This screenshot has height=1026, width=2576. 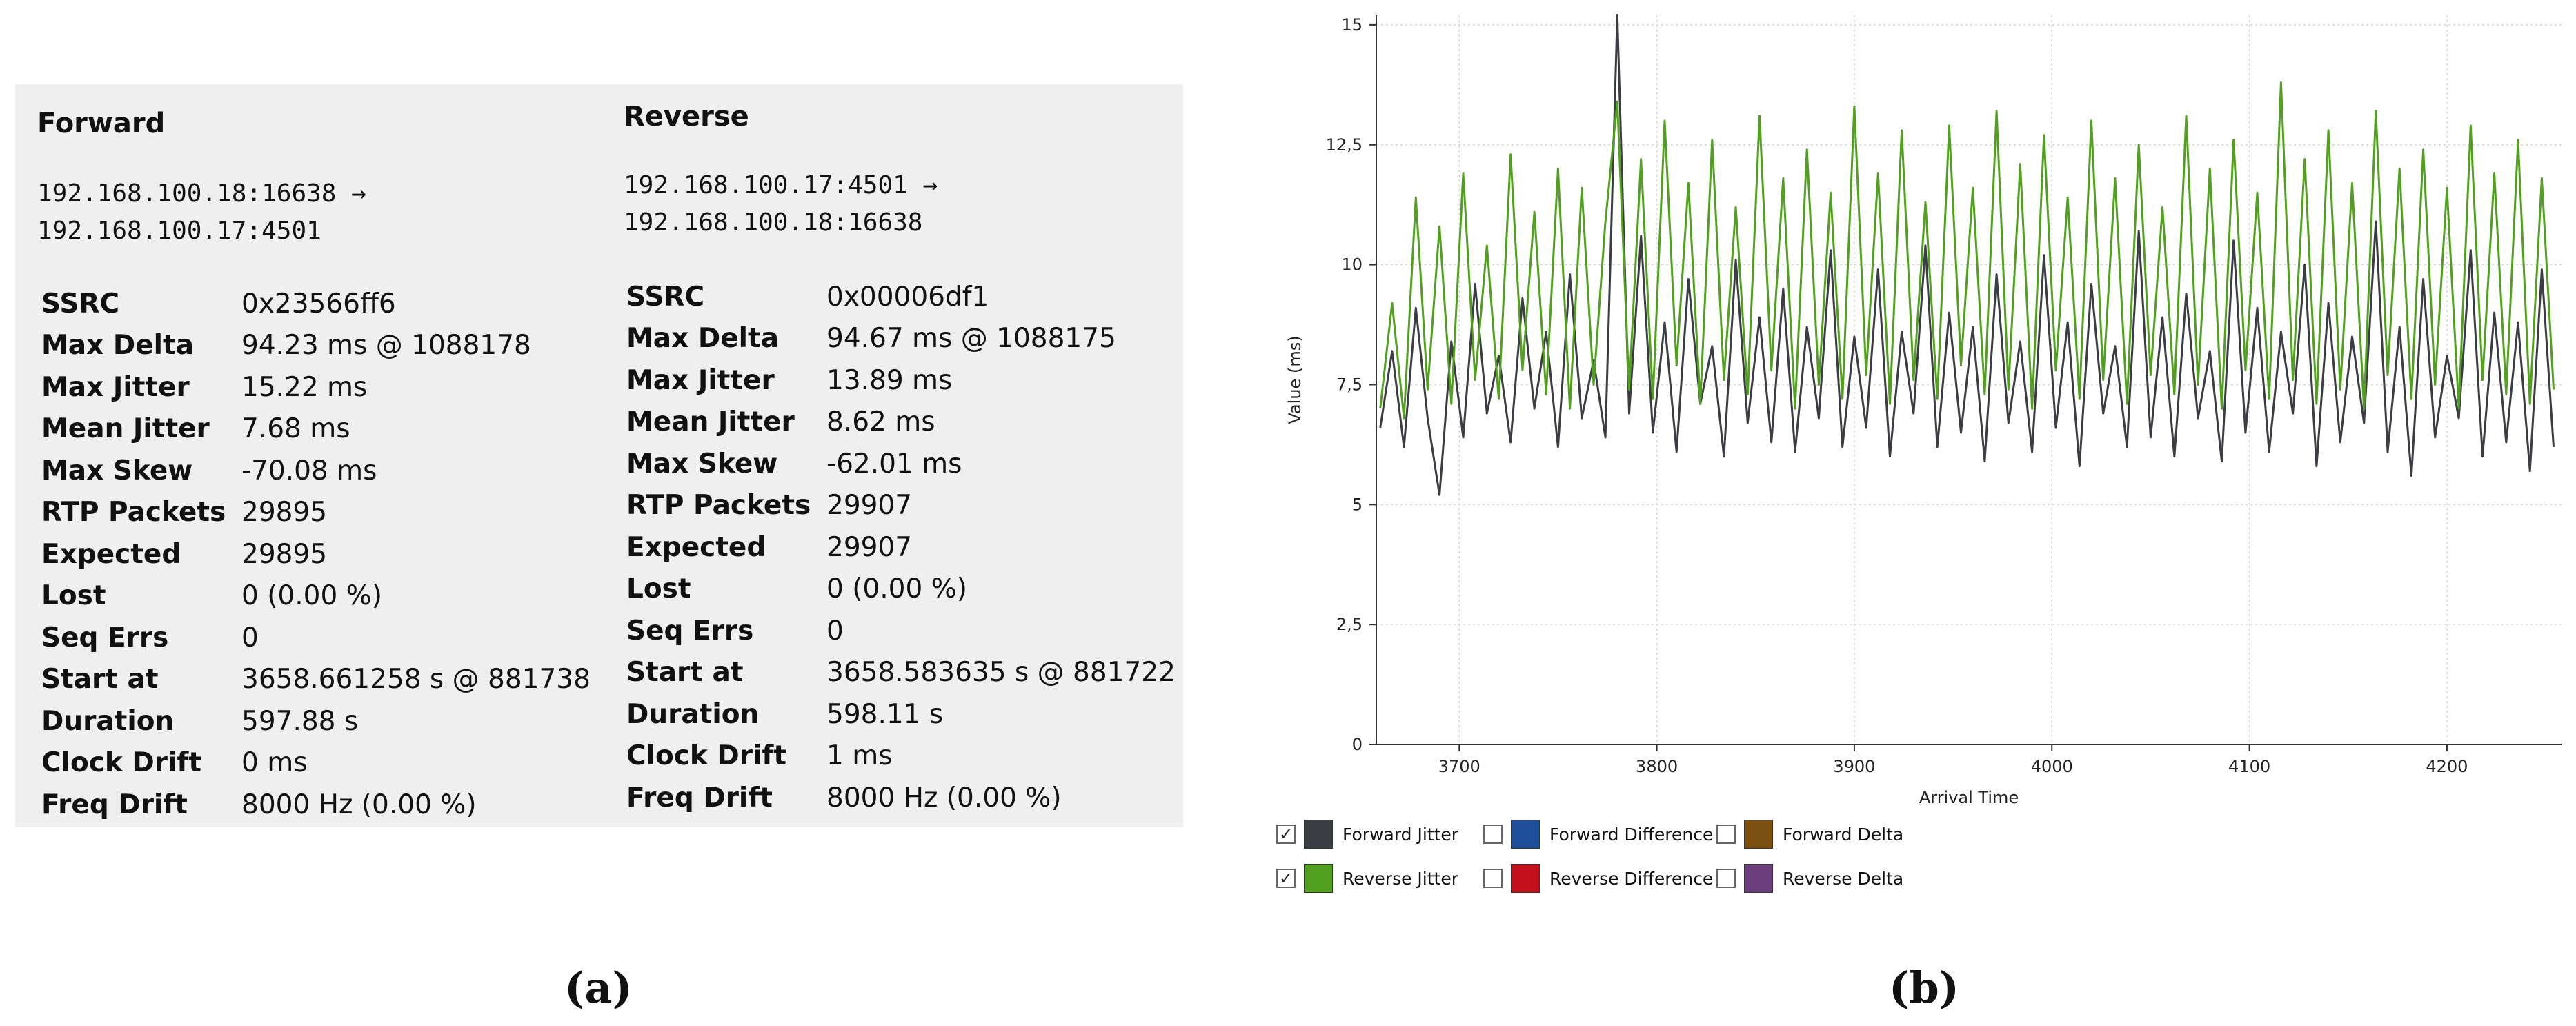 I want to click on forward-stat-row: SSRC 0x23566ff6, so click(x=316, y=304).